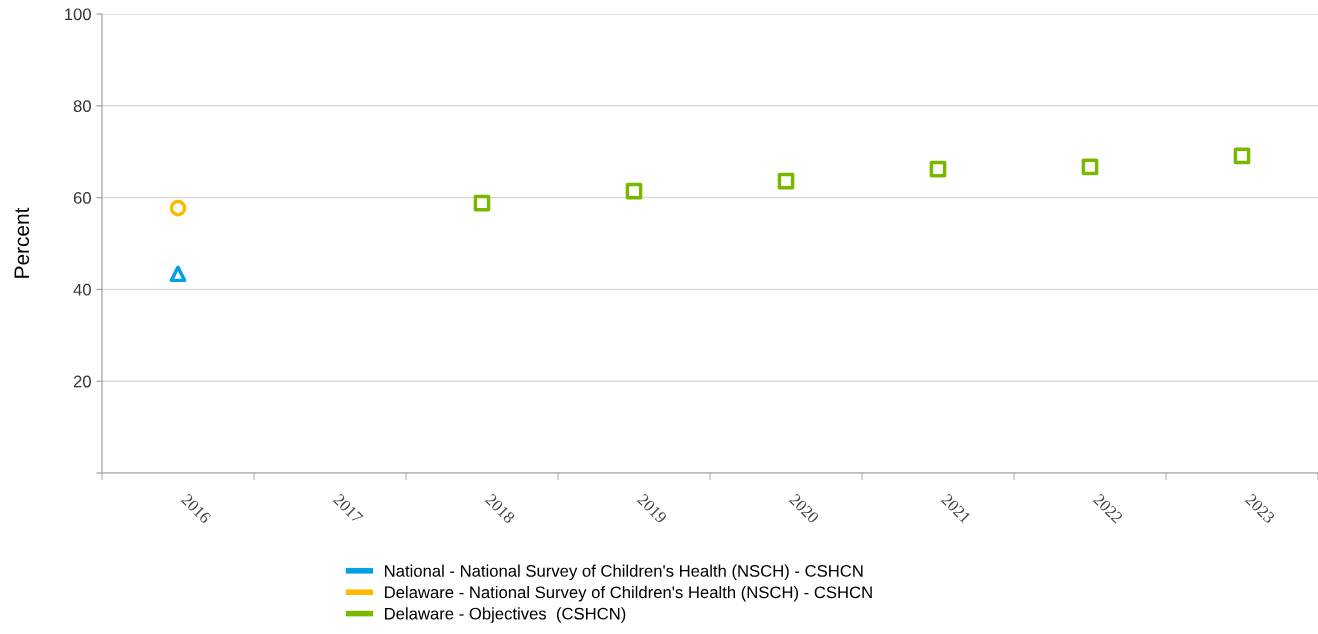 This screenshot has width=1318, height=634. What do you see at coordinates (82, 289) in the screenshot?
I see `y-tick-label: 40` at bounding box center [82, 289].